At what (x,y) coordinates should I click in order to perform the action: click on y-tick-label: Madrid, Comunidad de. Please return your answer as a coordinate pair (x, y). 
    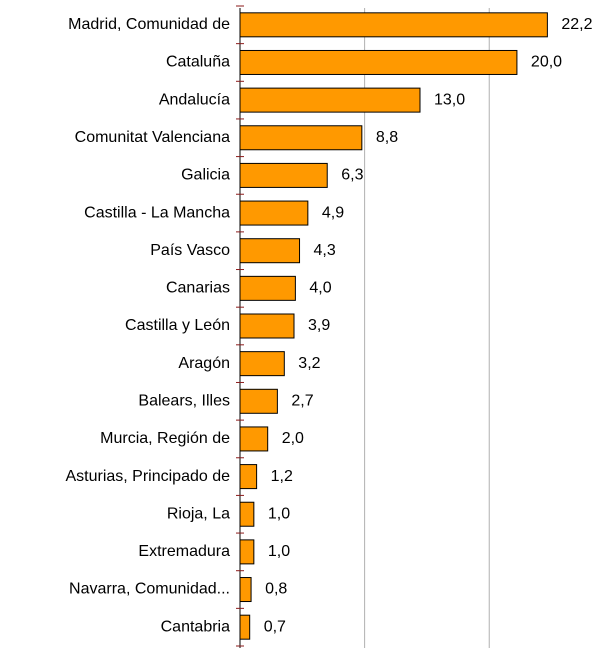
    Looking at the image, I should click on (149, 24).